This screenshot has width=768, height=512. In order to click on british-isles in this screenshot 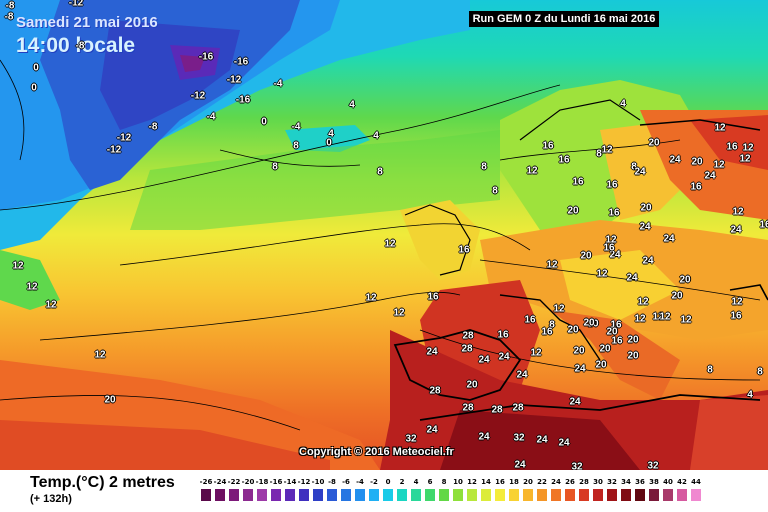, I will do `click(440, 240)`.